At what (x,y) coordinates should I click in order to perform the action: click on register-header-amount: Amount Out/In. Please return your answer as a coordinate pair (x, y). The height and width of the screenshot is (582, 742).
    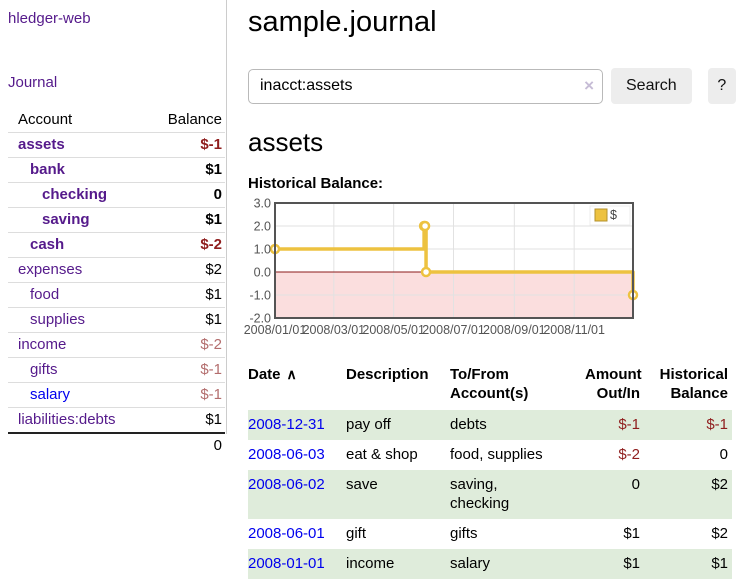
    Looking at the image, I should click on (613, 384).